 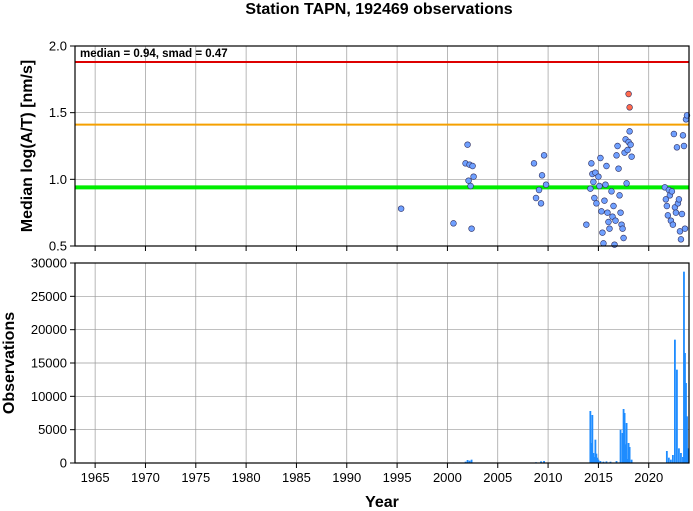 What do you see at coordinates (52, 429) in the screenshot?
I see `observations-y-tick-label: 5000` at bounding box center [52, 429].